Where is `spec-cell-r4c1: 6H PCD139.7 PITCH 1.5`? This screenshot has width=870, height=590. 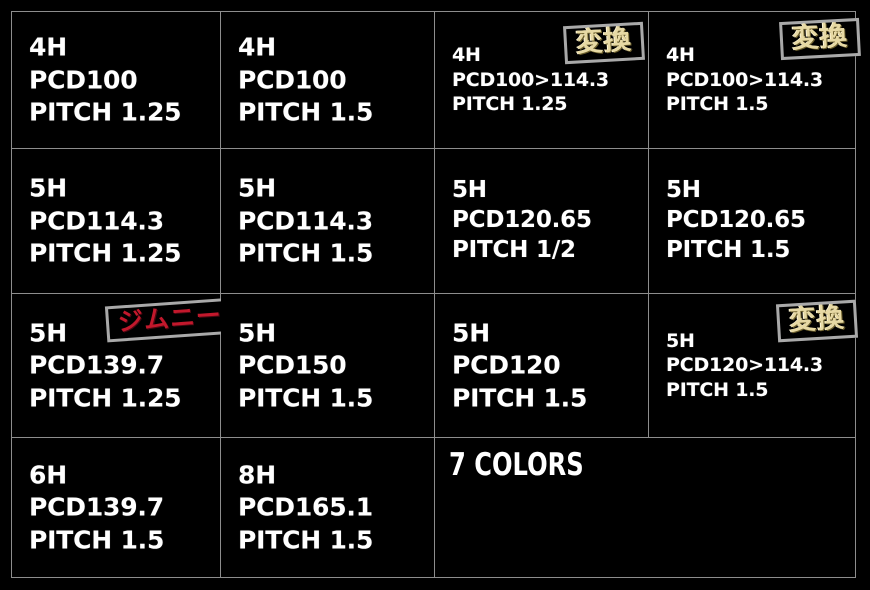
spec-cell-r4c1: 6H PCD139.7 PITCH 1.5 is located at coordinates (116, 507).